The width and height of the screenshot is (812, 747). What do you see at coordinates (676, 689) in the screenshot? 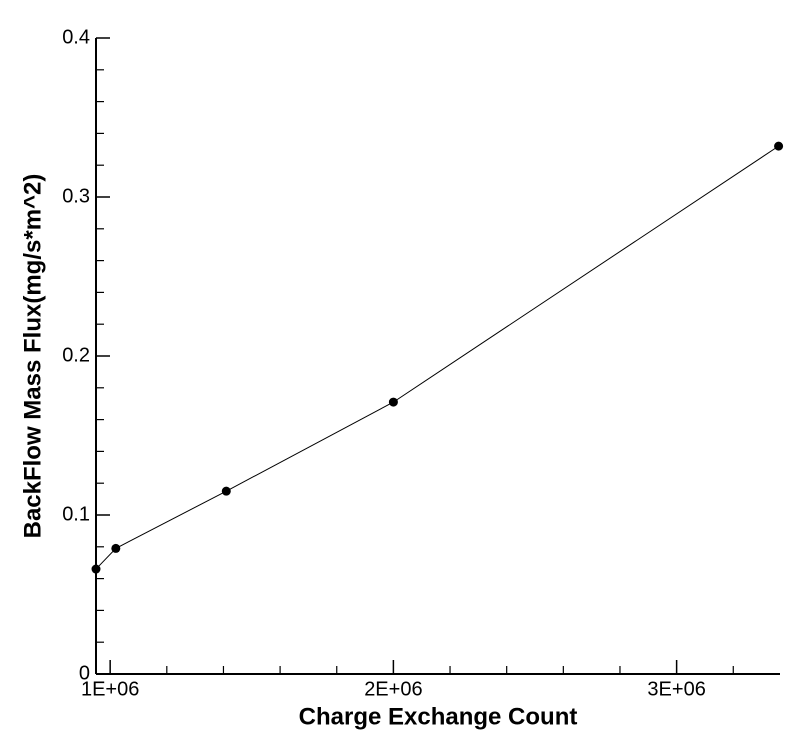
I see `x-tick-label: 3E+06` at bounding box center [676, 689].